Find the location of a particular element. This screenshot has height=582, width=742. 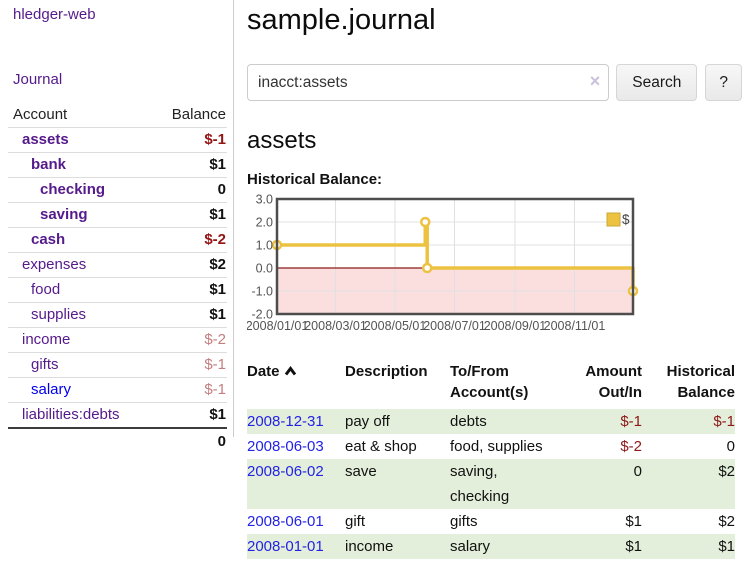

transaction-accounts: gifts is located at coordinates (464, 521).